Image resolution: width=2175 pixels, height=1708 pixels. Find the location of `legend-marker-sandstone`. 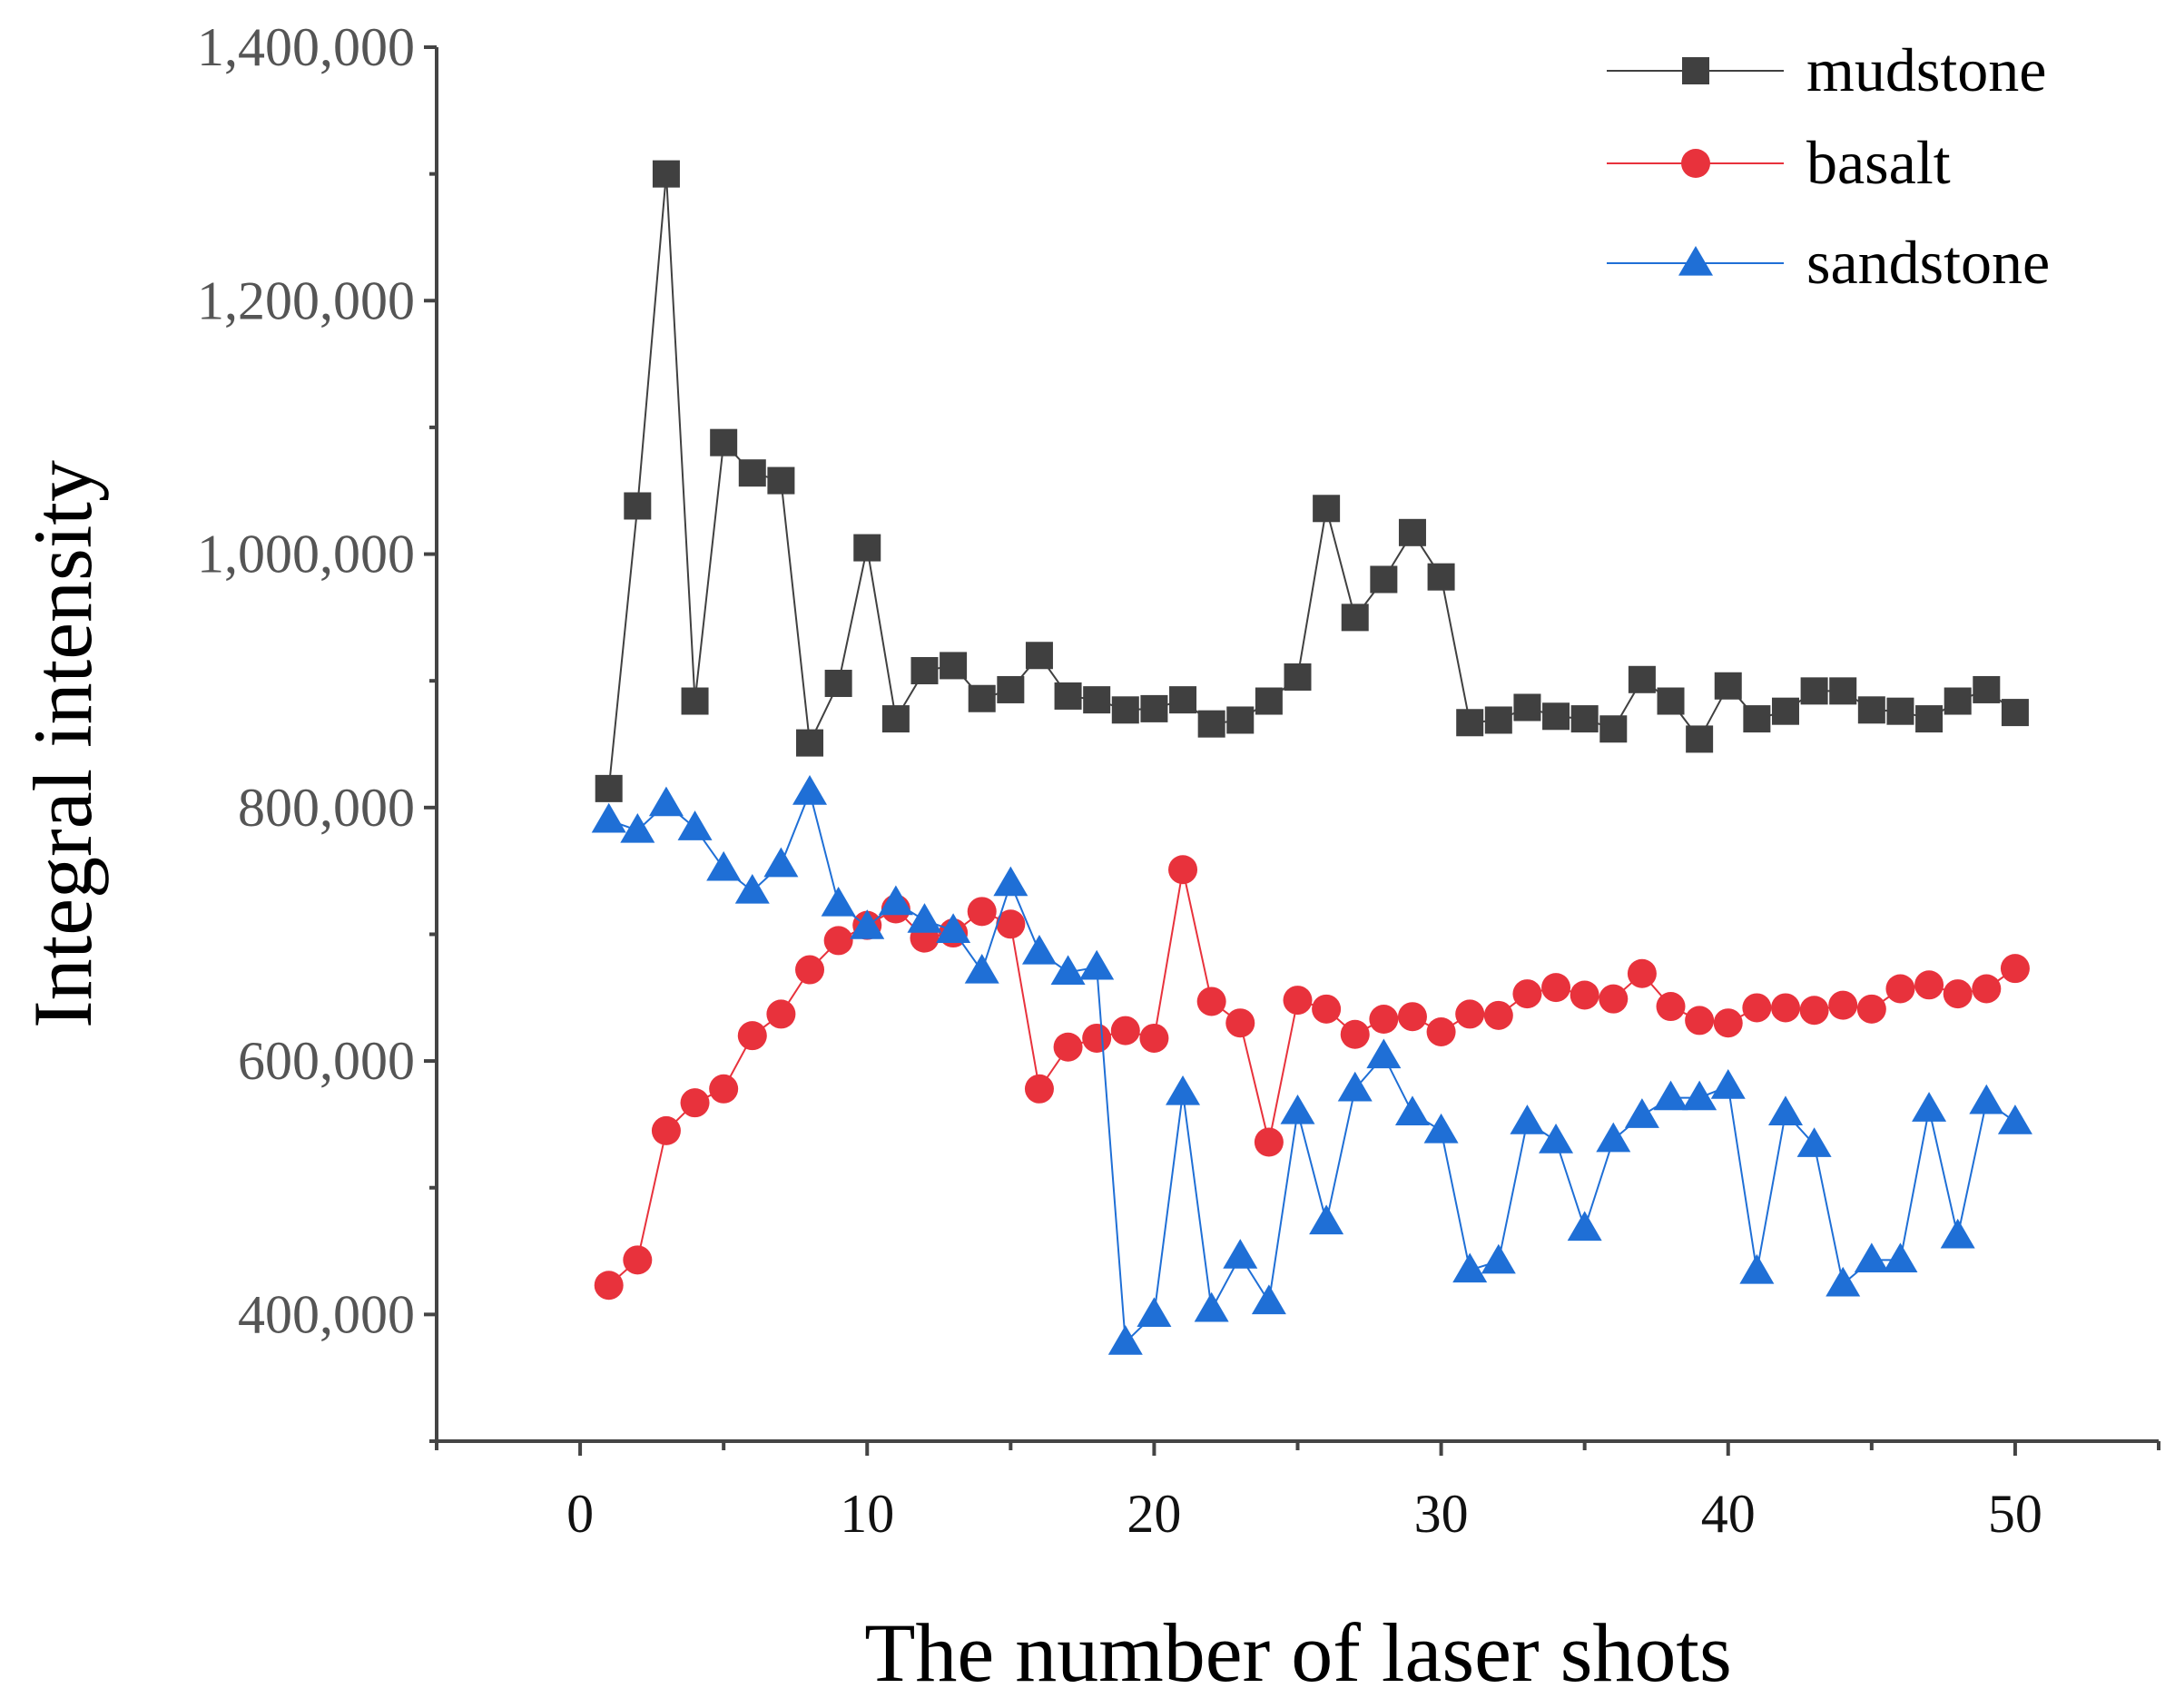

legend-marker-sandstone is located at coordinates (1695, 261).